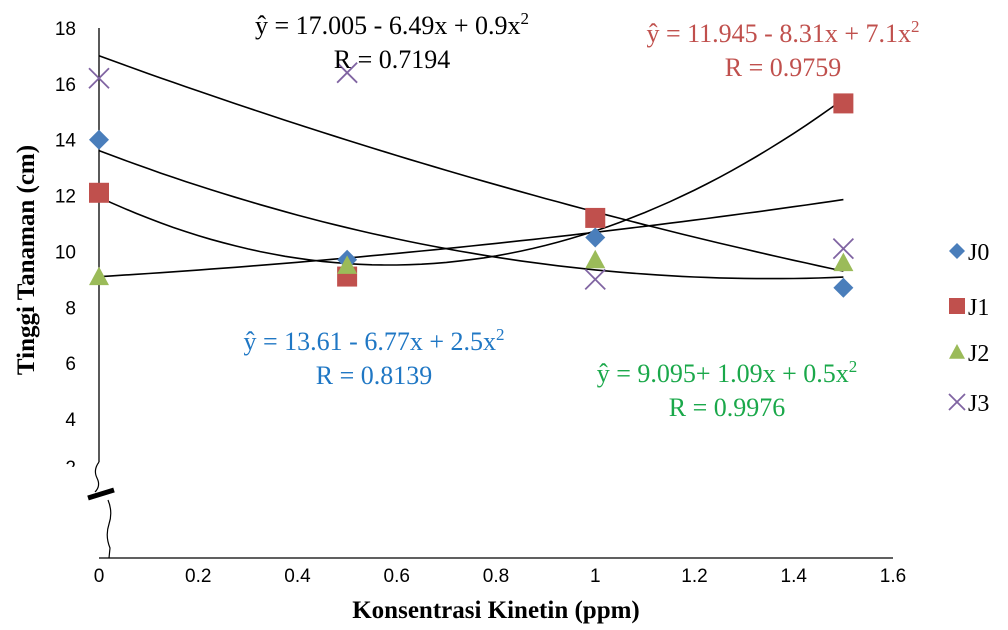 This screenshot has height=630, width=1008. I want to click on y-axis-break-squiggle-lower, so click(109, 529).